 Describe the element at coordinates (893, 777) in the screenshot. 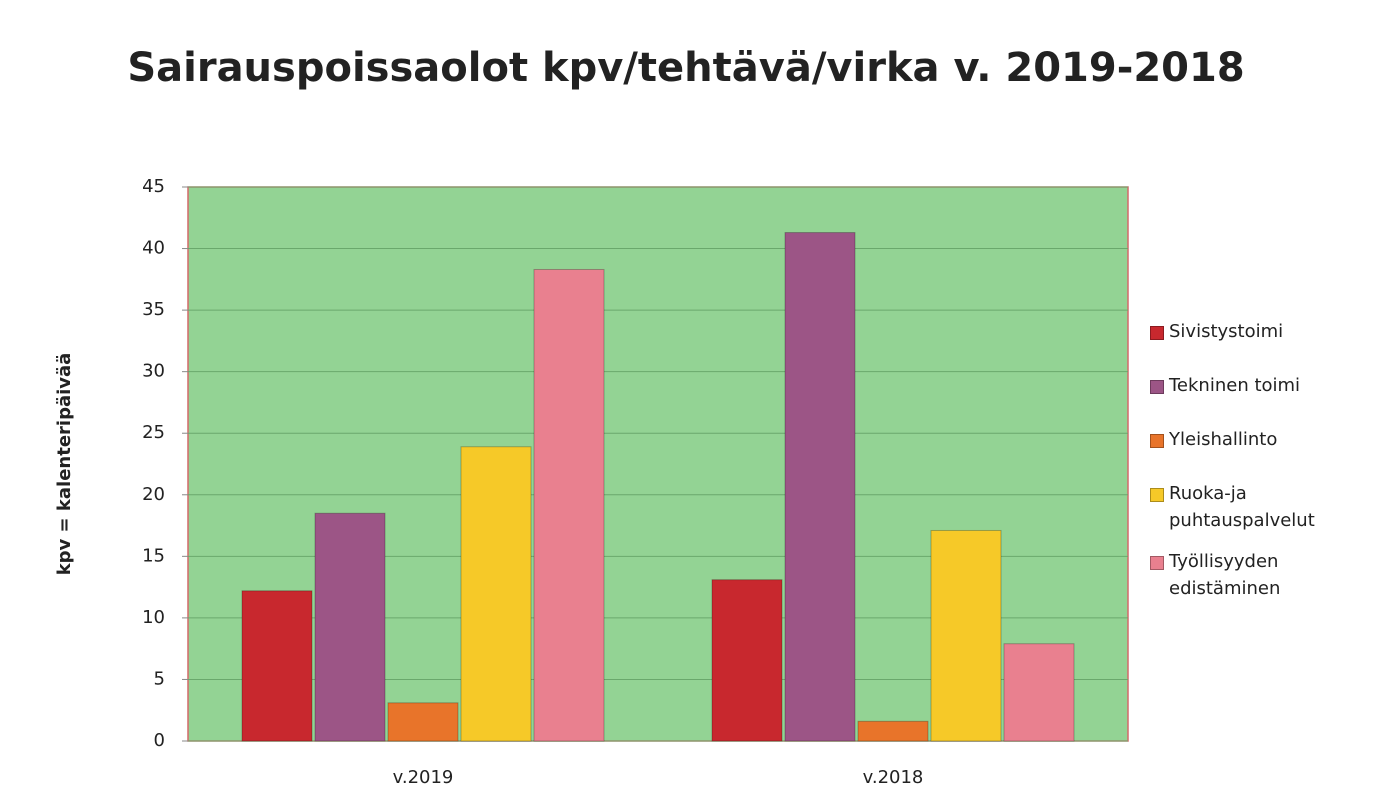

I see `x-tick-label: v.2018` at that location.